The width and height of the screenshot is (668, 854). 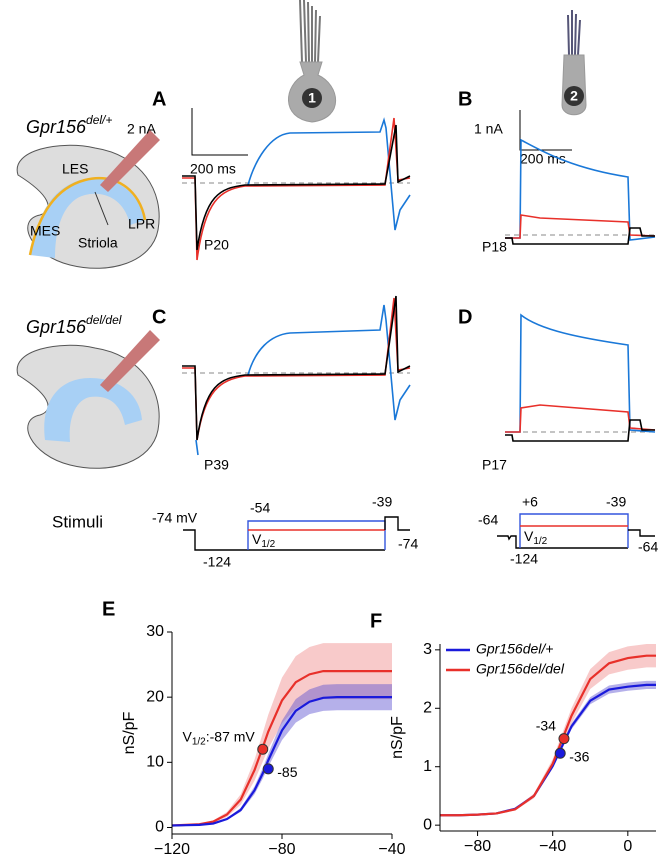 I want to click on stimulus-label: -74, so click(x=408, y=544).